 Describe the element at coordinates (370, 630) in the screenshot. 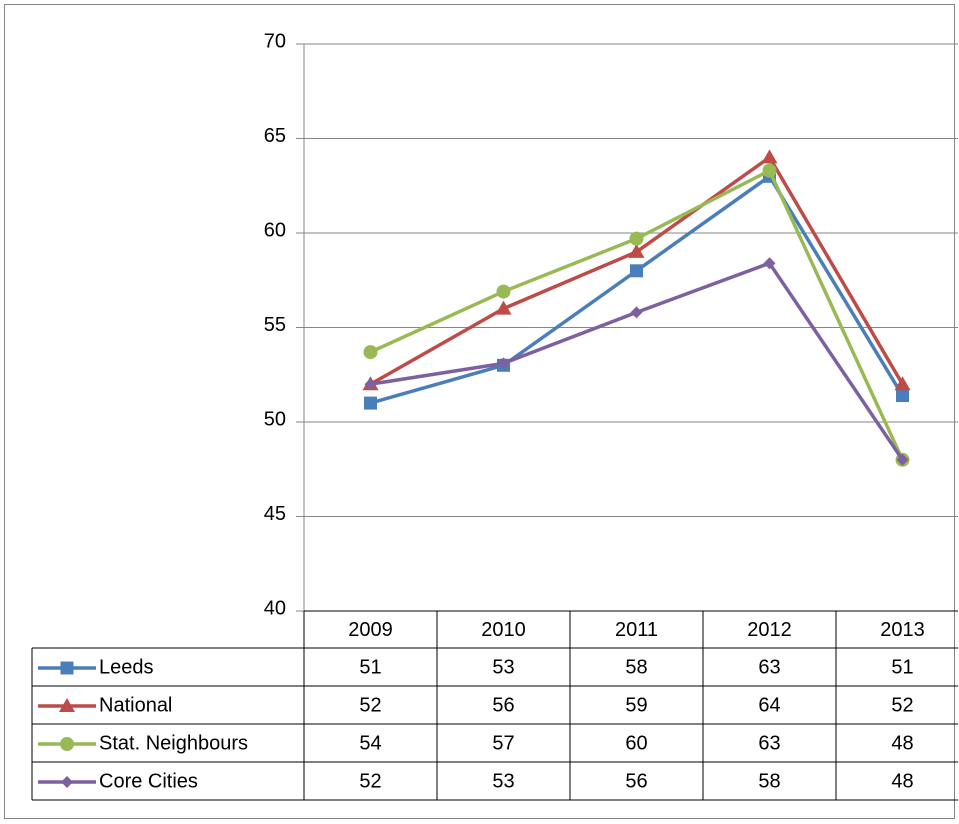

I see `x-tick-label: 2009` at that location.